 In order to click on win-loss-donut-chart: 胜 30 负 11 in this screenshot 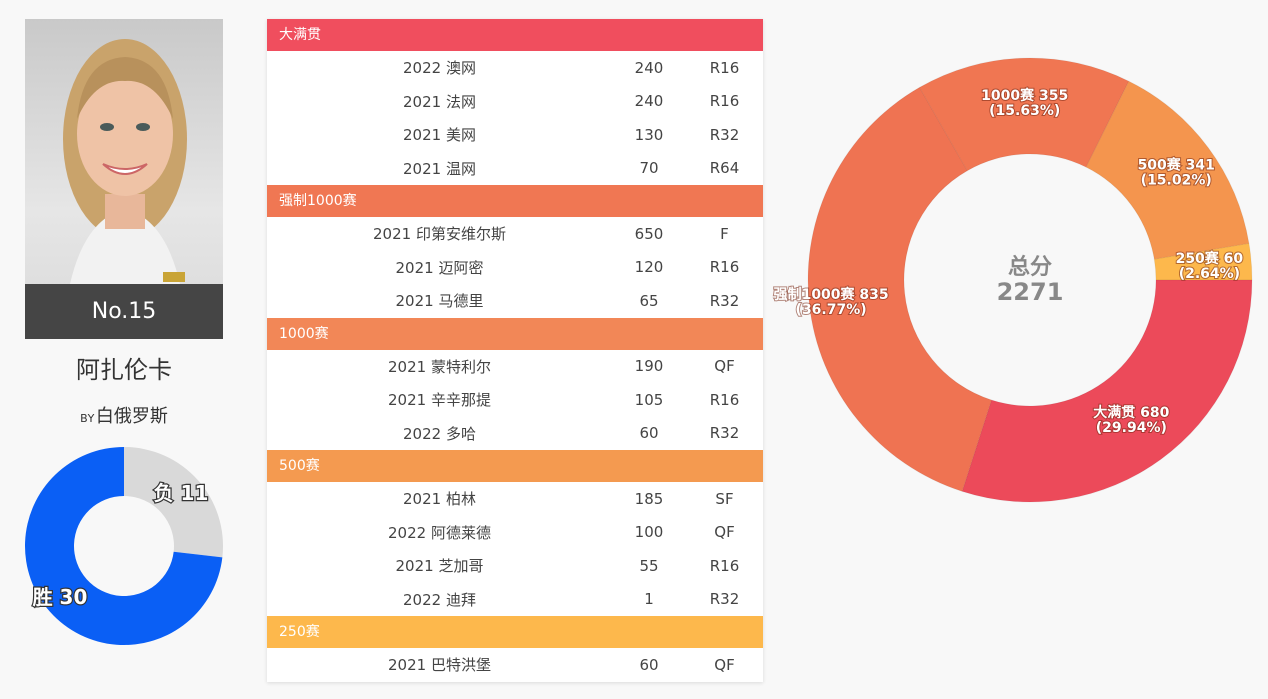, I will do `click(124, 546)`.